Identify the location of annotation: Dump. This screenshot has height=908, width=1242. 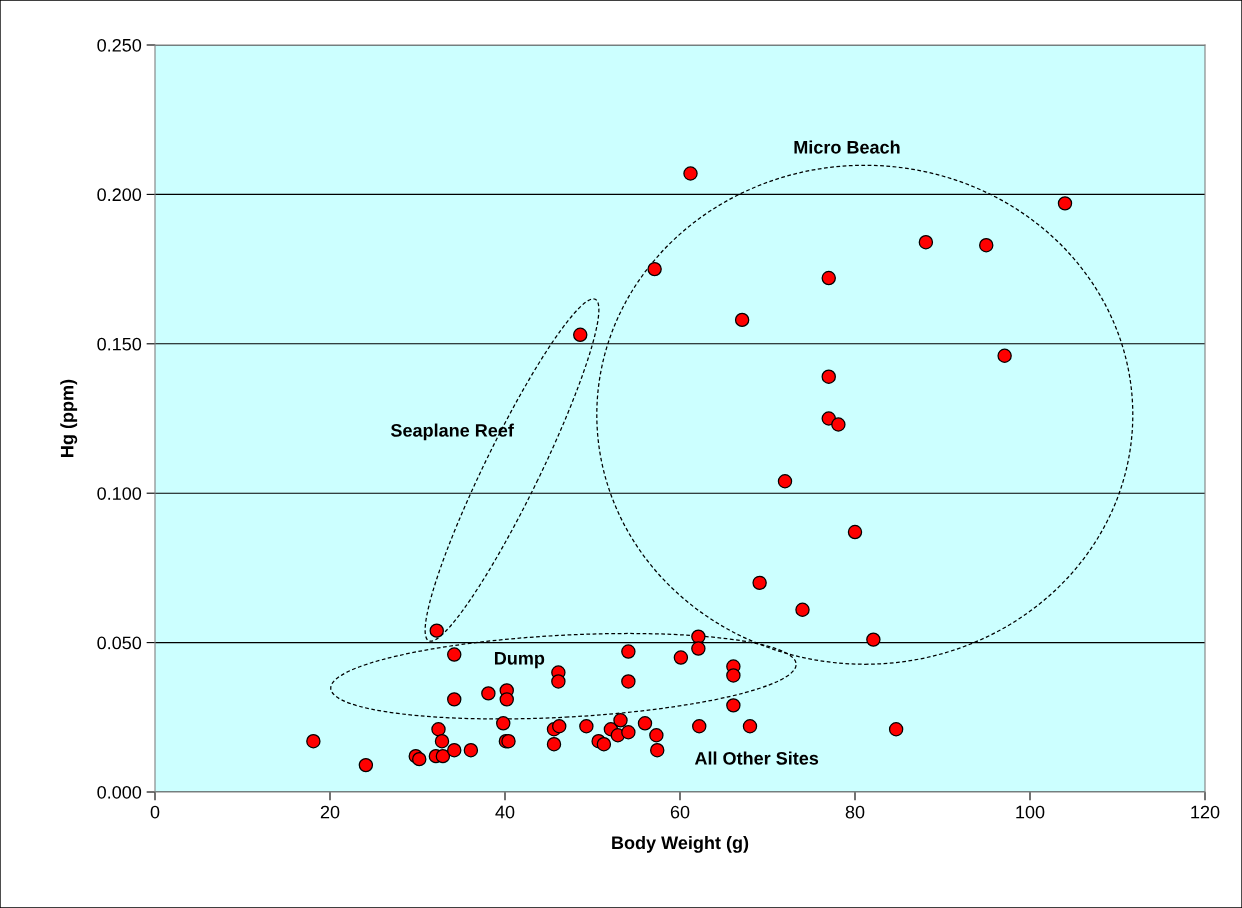
(519, 660).